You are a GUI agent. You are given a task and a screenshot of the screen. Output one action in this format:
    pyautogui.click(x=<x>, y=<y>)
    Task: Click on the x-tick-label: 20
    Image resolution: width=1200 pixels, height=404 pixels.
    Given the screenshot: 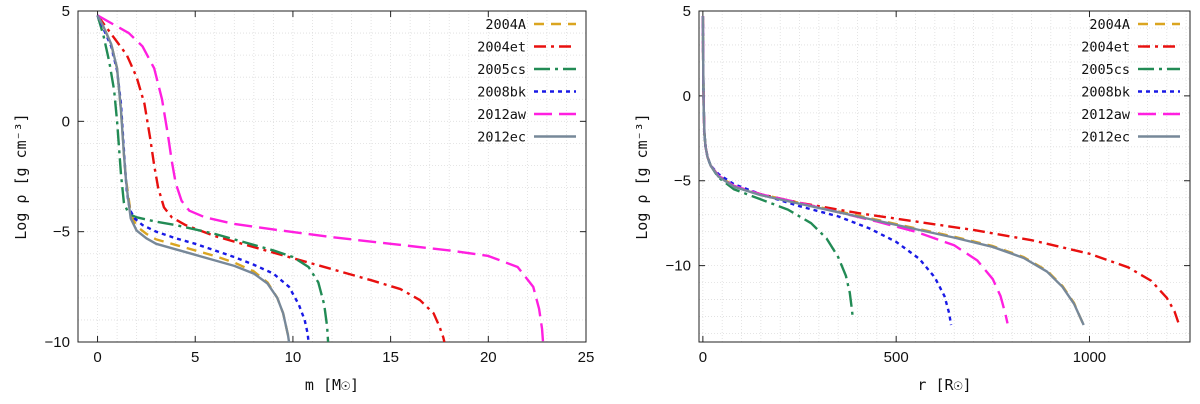 What is the action you would take?
    pyautogui.click(x=488, y=357)
    